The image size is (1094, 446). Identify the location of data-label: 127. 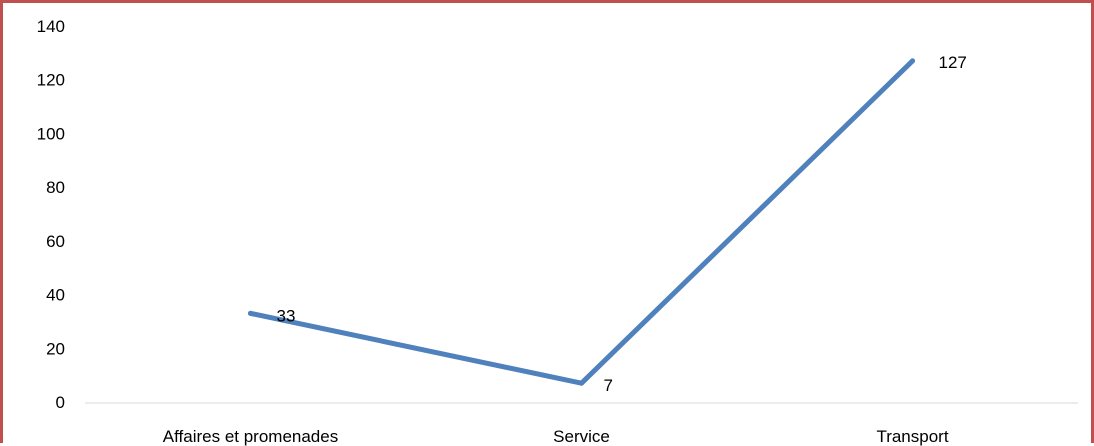
(953, 62).